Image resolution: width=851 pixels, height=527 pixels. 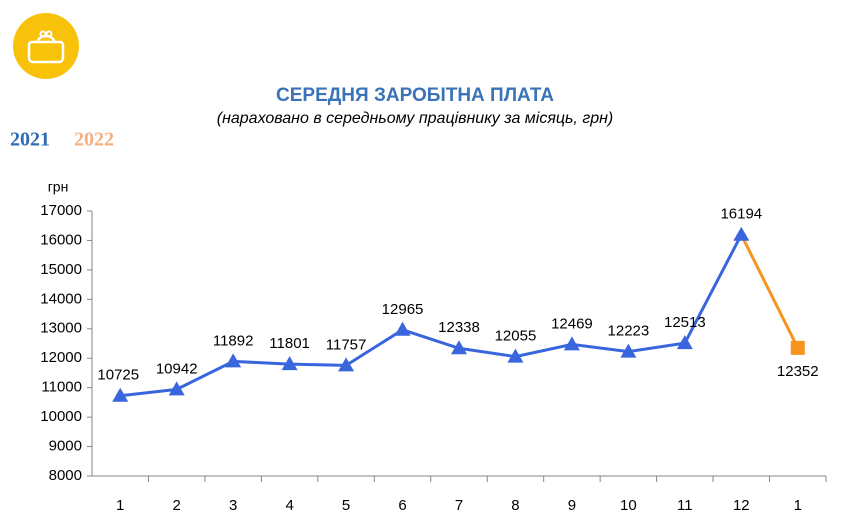 What do you see at coordinates (741, 505) in the screenshot?
I see `x-tick-label: 12` at bounding box center [741, 505].